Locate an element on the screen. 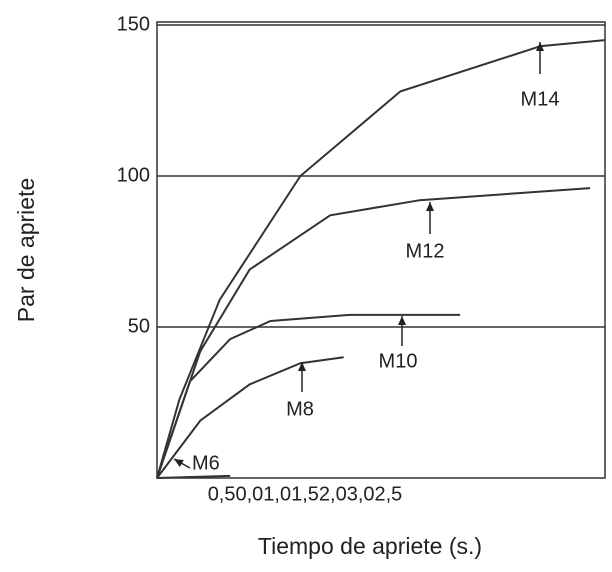 This screenshot has height=572, width=612. series-label: M8 is located at coordinates (300, 409).